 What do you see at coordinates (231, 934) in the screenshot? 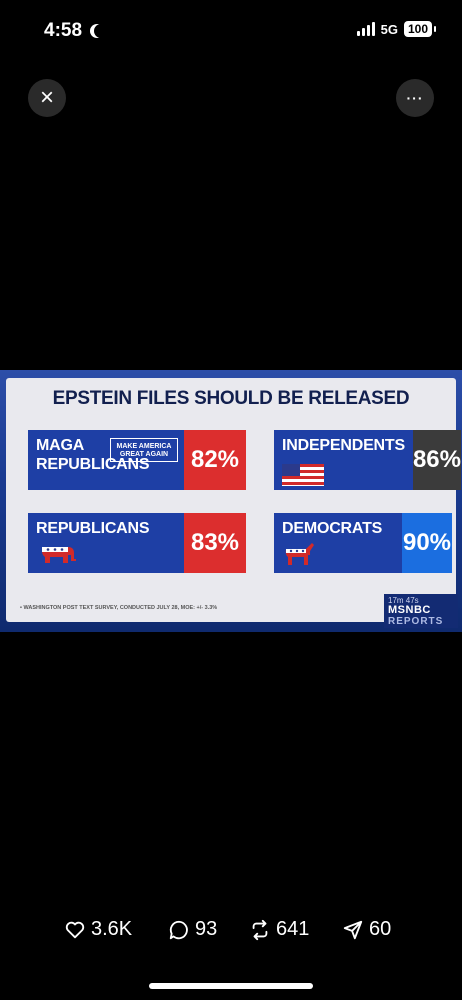
I see `engagement-bar: 3.6K 93 641 60` at bounding box center [231, 934].